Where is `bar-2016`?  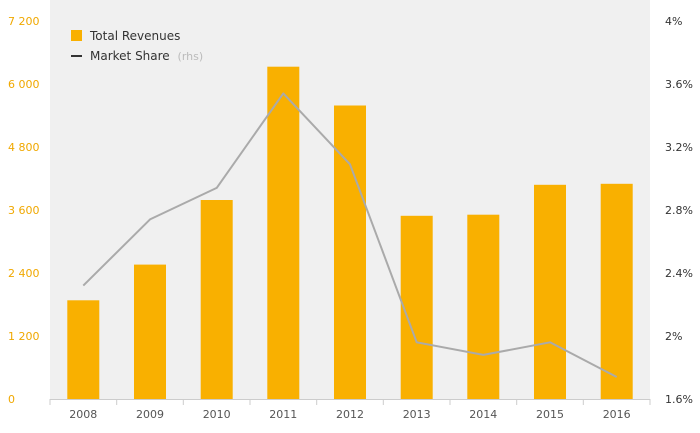 bar-2016 is located at coordinates (616, 291).